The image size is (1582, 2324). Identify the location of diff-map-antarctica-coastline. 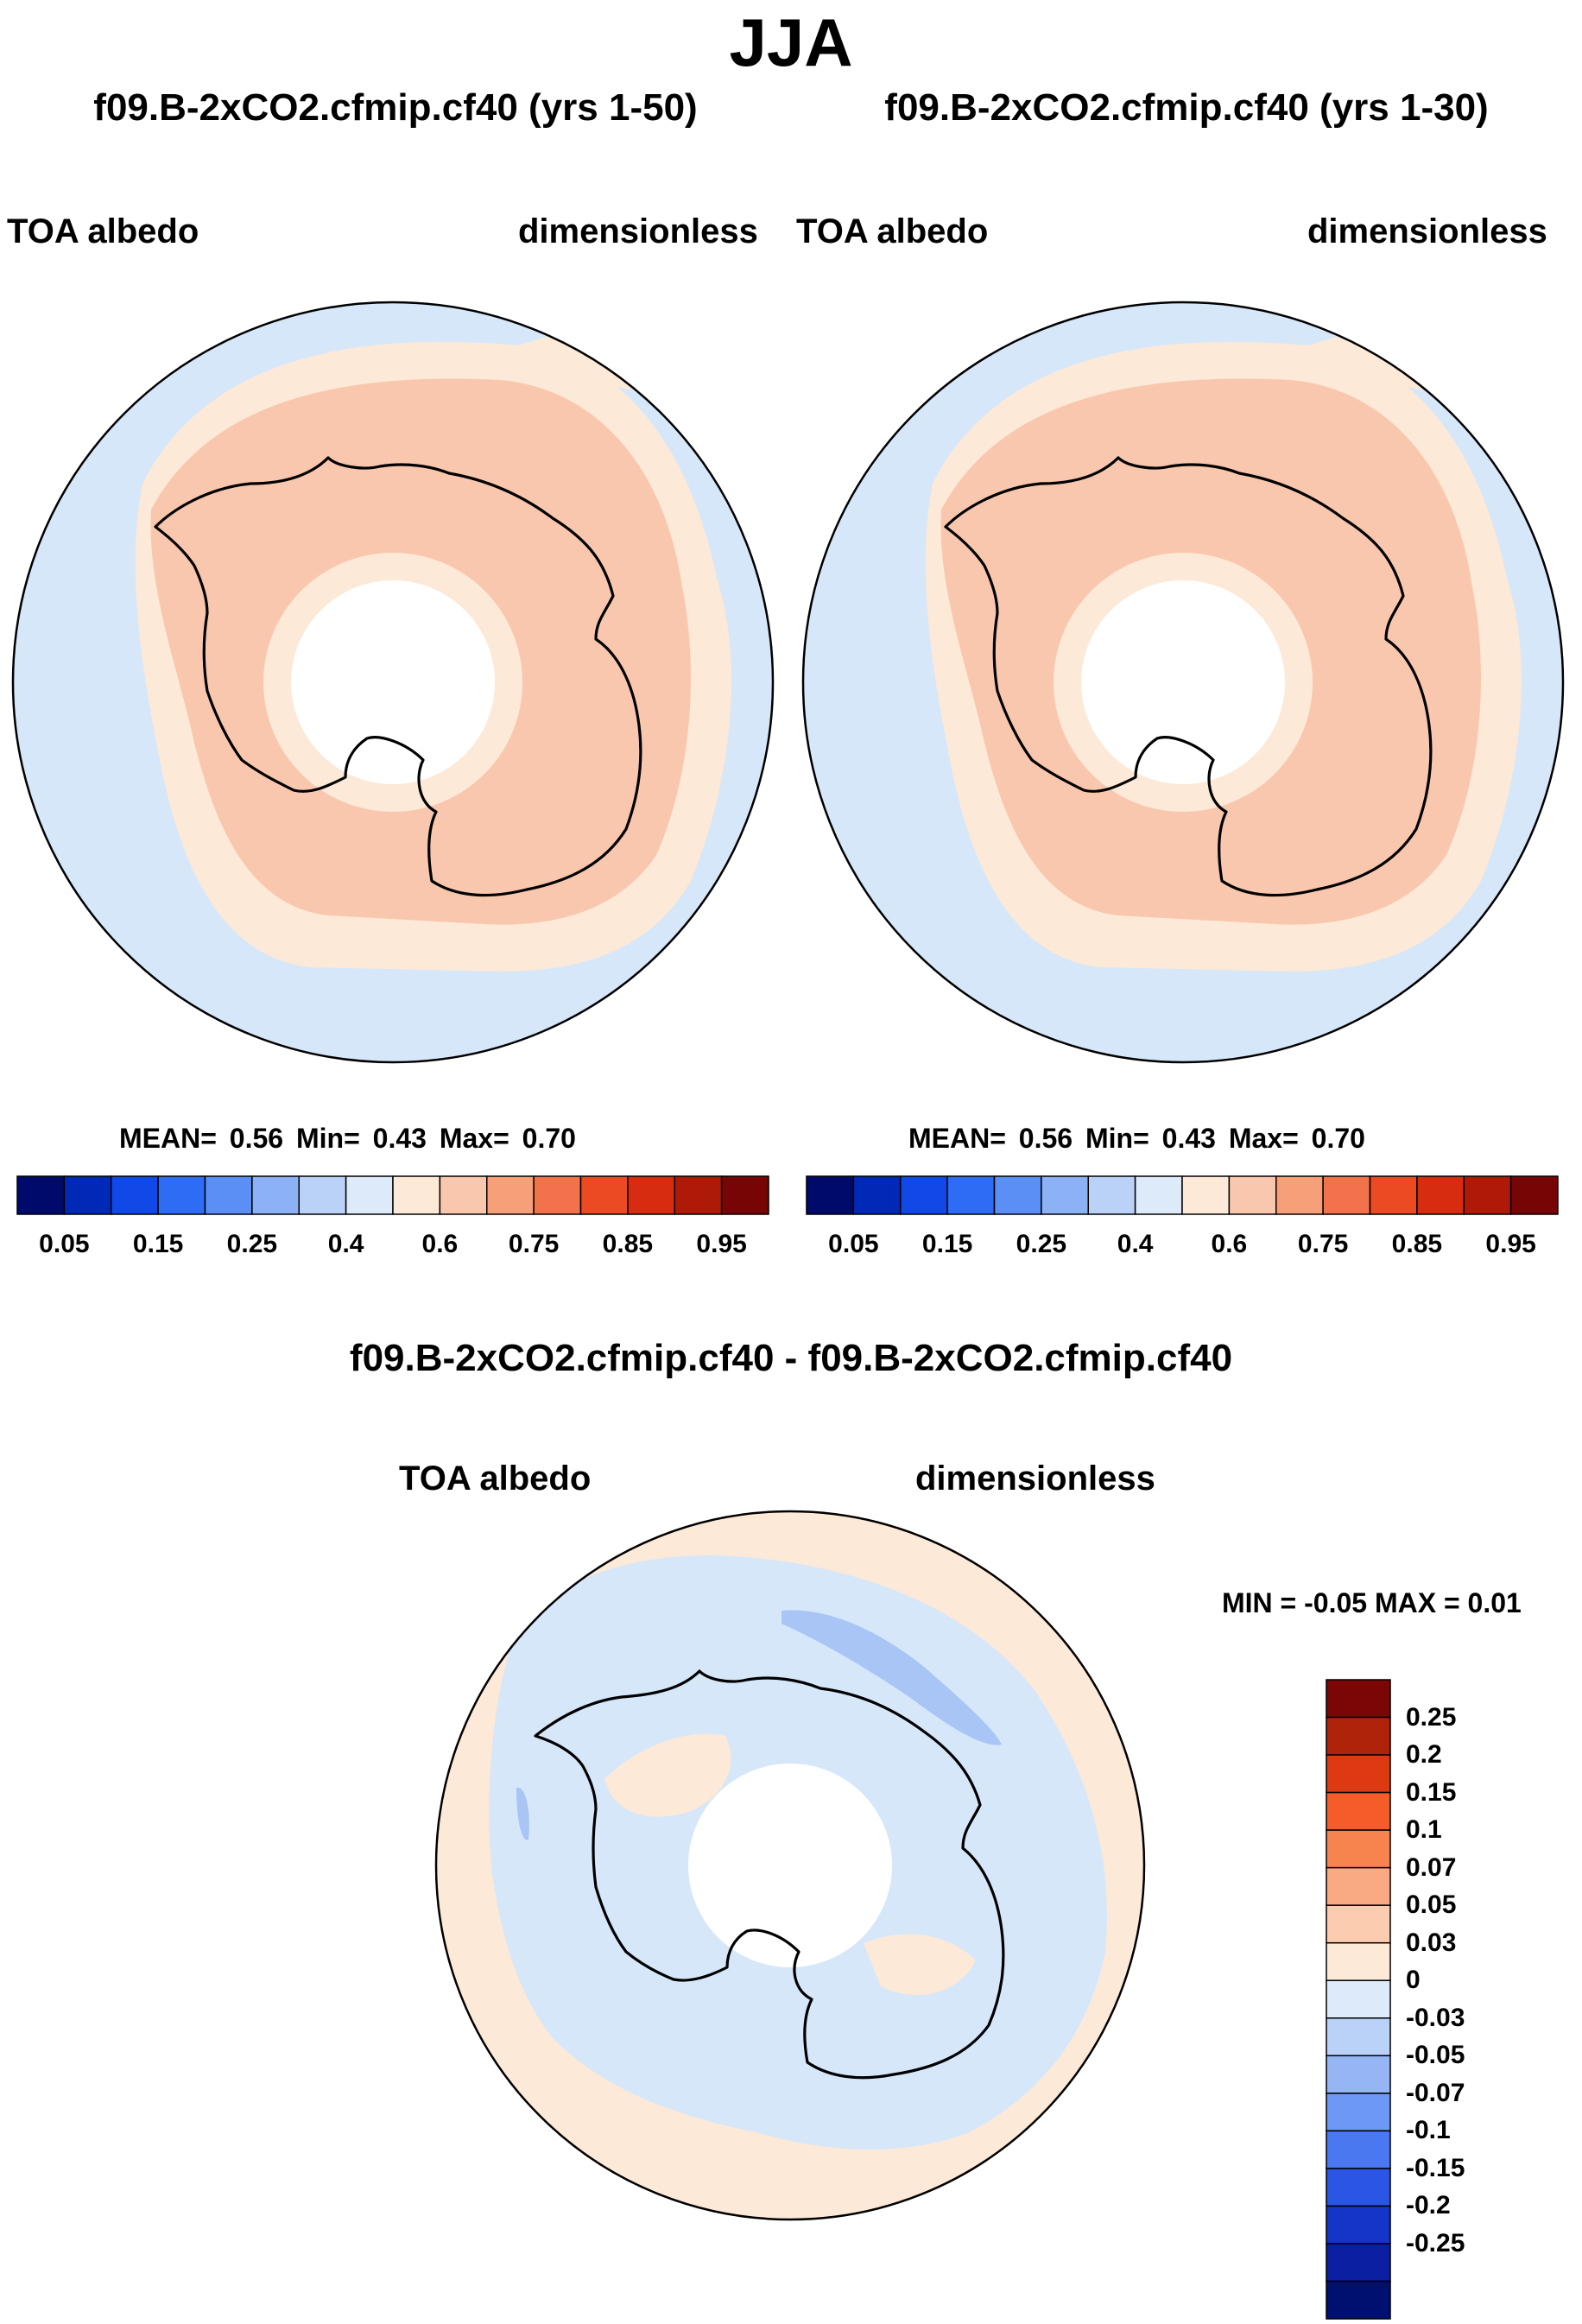
(770, 1874).